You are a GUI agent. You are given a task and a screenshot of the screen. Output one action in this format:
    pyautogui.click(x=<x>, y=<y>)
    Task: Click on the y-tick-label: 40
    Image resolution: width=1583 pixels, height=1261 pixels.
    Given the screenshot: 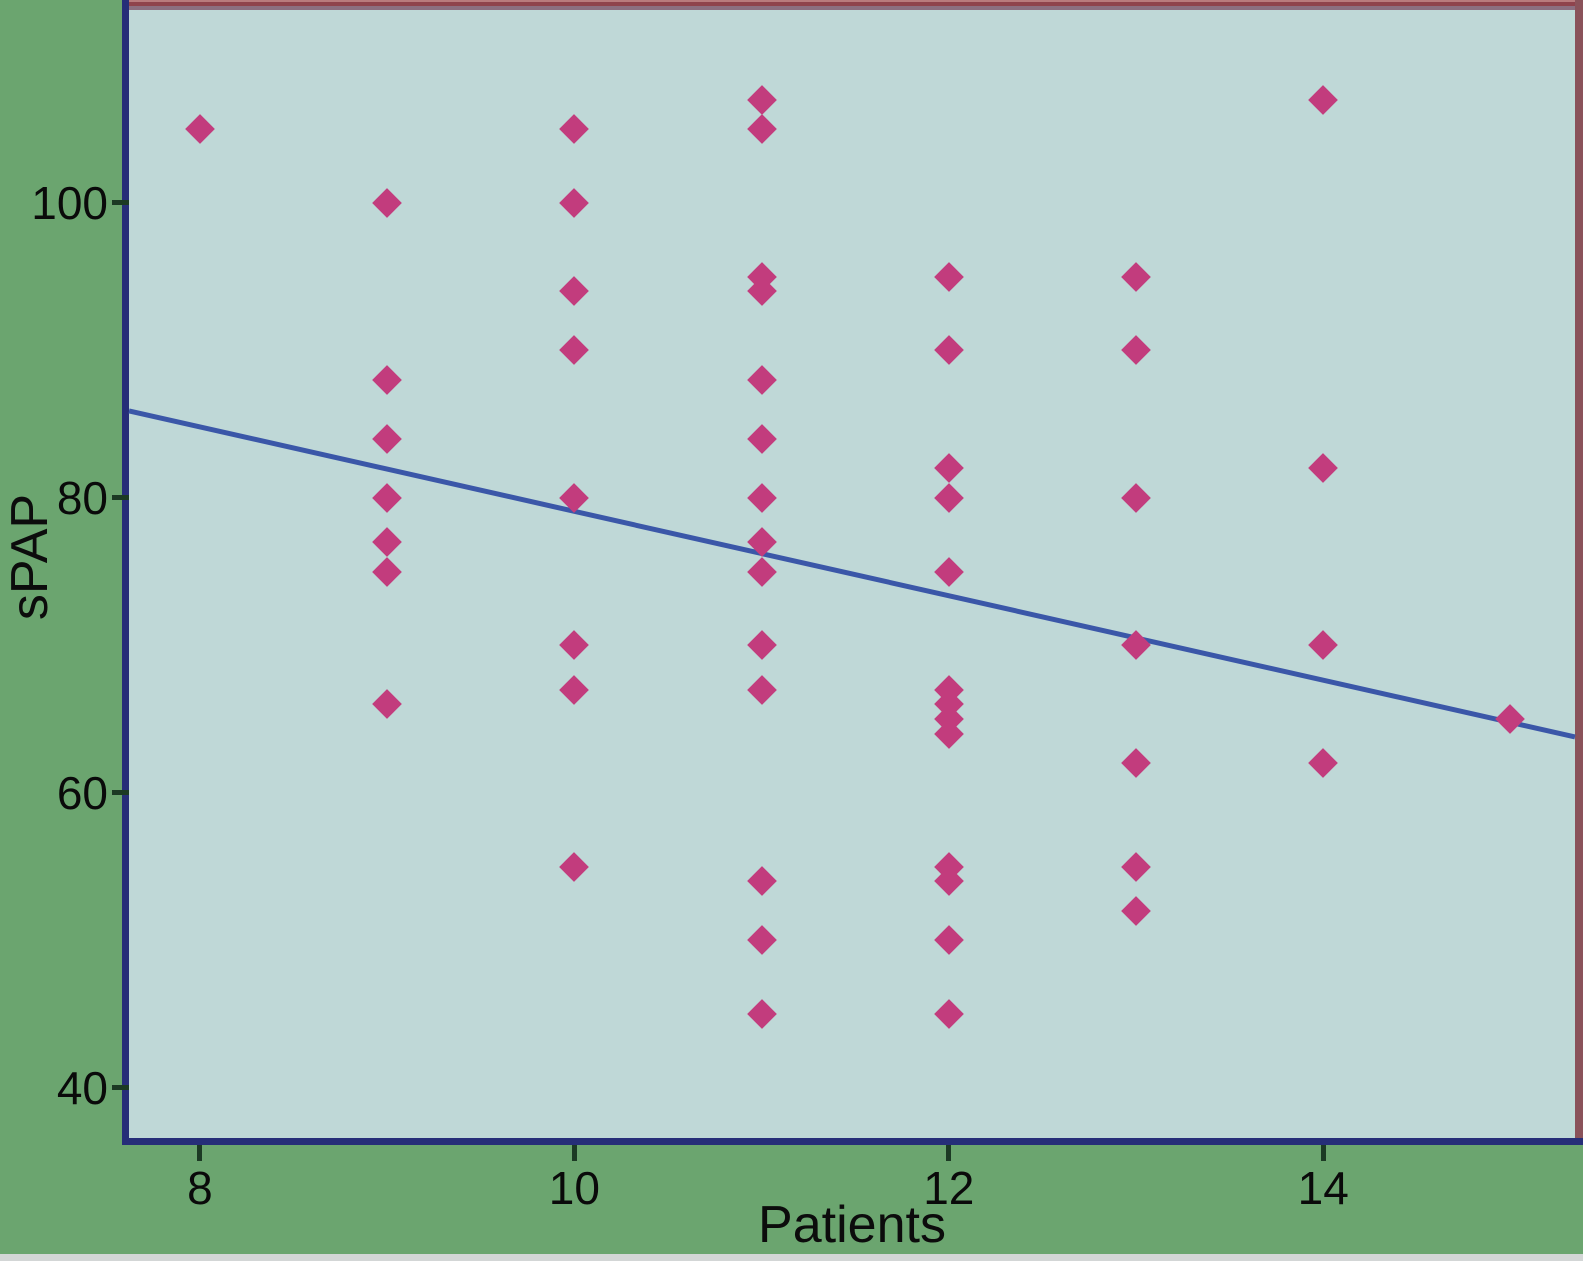 What is the action you would take?
    pyautogui.click(x=82, y=1087)
    